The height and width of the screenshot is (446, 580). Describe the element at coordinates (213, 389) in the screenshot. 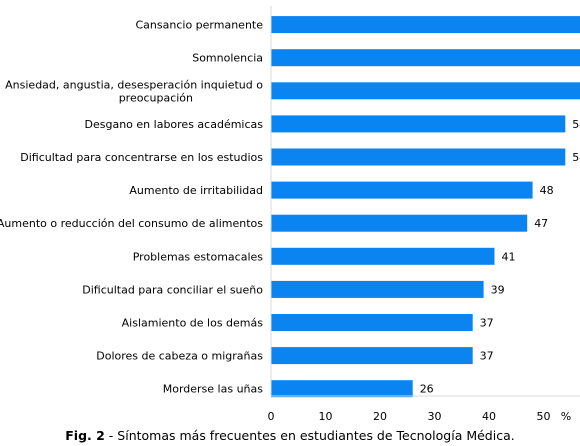

I see `category-label: Morderse las uñas` at that location.